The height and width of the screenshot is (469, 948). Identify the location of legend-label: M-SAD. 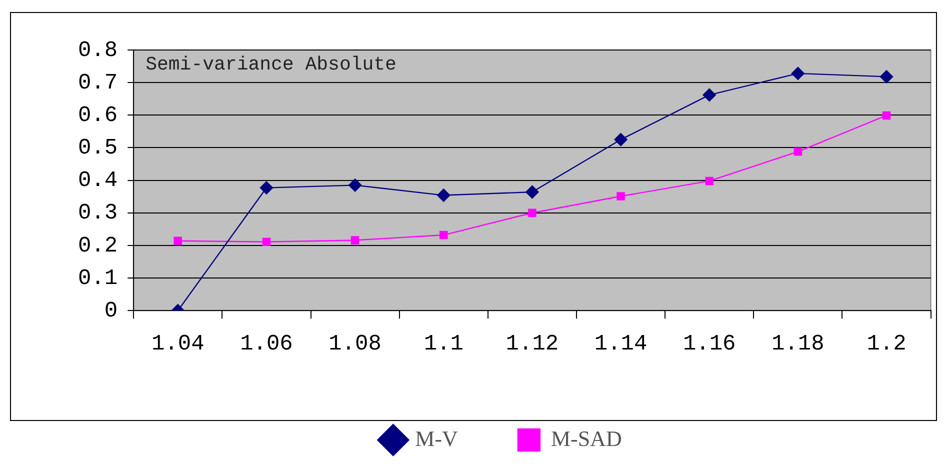
(586, 438).